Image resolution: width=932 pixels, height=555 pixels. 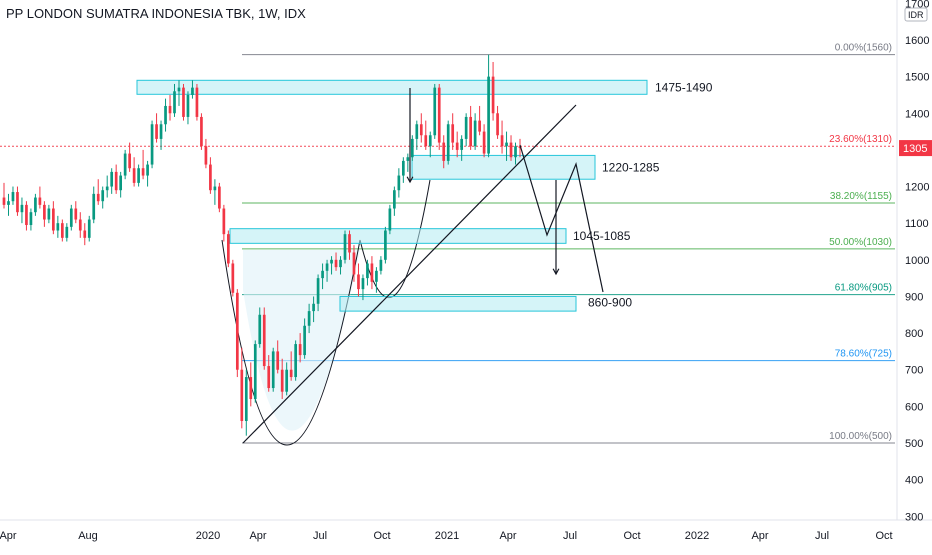 What do you see at coordinates (610, 302) in the screenshot?
I see `zone-label: 860-900` at bounding box center [610, 302].